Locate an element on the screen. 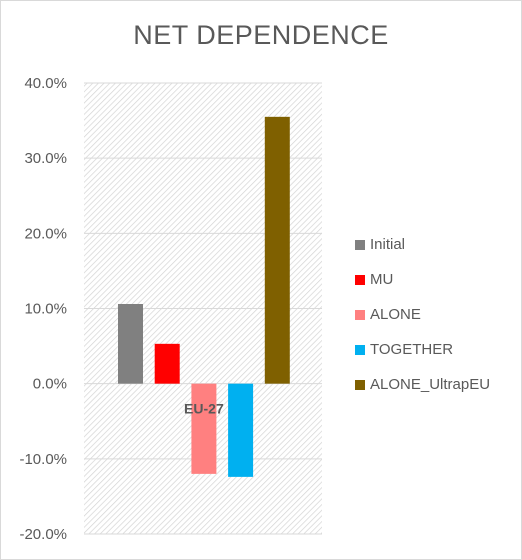 The width and height of the screenshot is (522, 560). legend-item-alone-ultrapeu: ALONE_UltrapEU is located at coordinates (422, 384).